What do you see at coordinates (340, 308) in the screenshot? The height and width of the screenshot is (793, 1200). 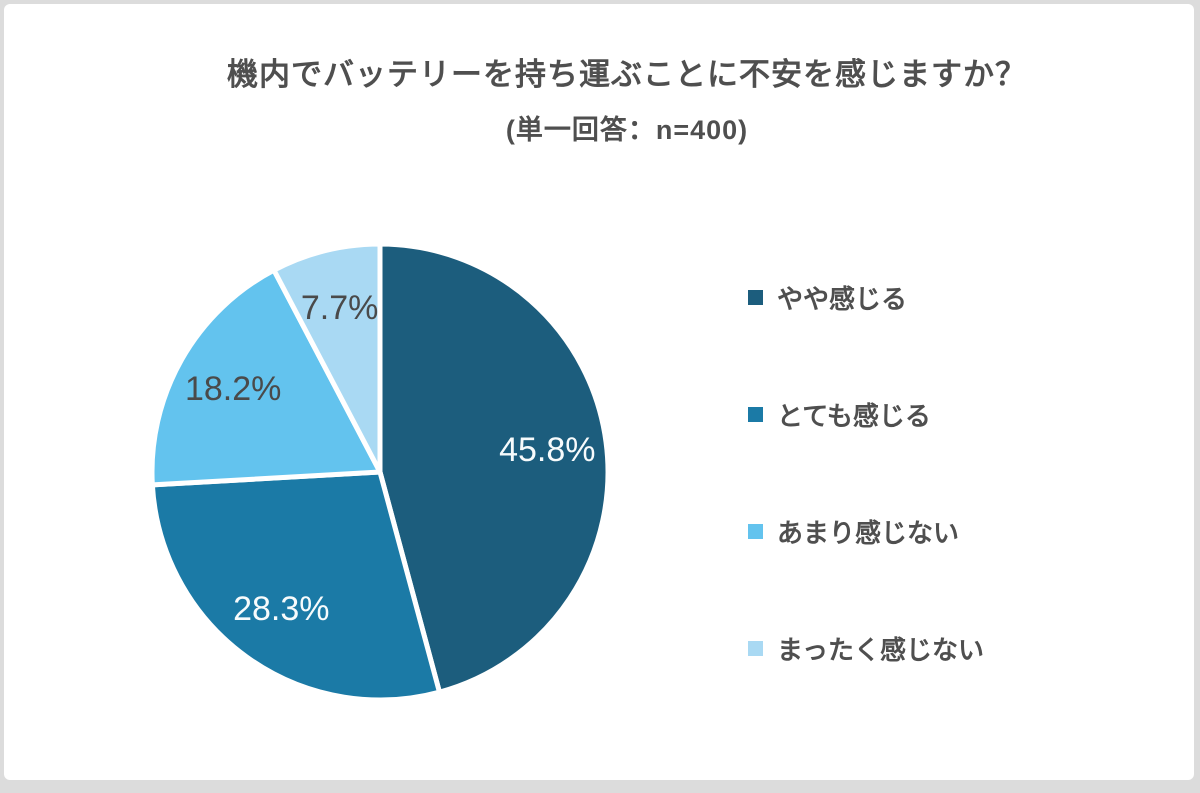 I see `pie-slice-label-3: 7.7%` at bounding box center [340, 308].